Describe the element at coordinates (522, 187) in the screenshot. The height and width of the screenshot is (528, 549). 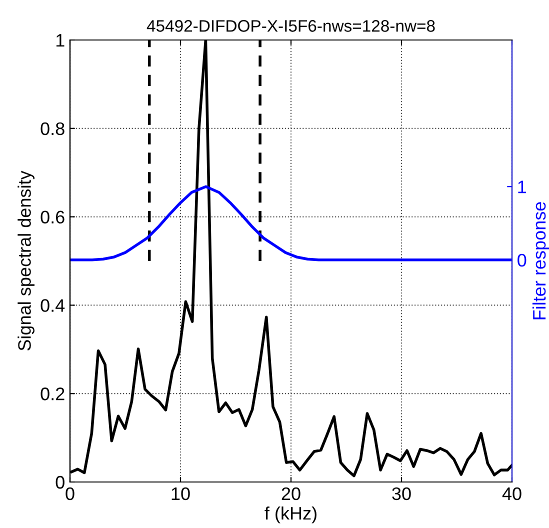
I see `y2-tick-label: 1` at that location.